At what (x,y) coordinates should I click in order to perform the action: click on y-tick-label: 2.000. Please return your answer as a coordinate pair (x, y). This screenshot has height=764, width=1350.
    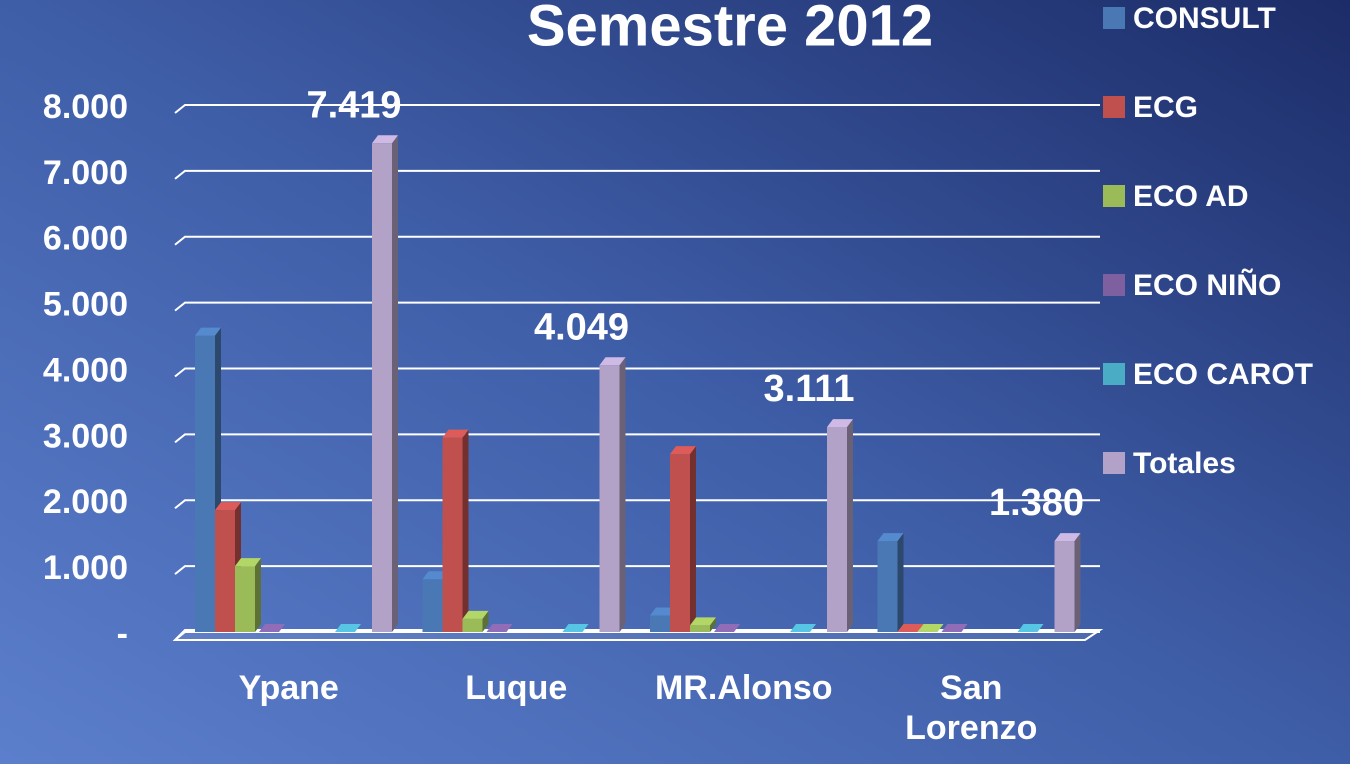
    Looking at the image, I should click on (85, 502).